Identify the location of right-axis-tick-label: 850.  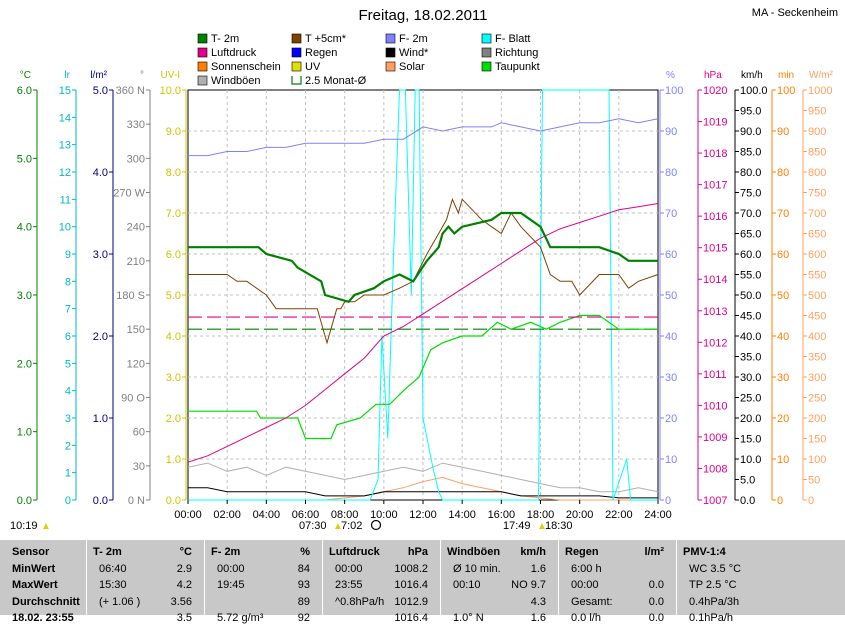
(817, 153).